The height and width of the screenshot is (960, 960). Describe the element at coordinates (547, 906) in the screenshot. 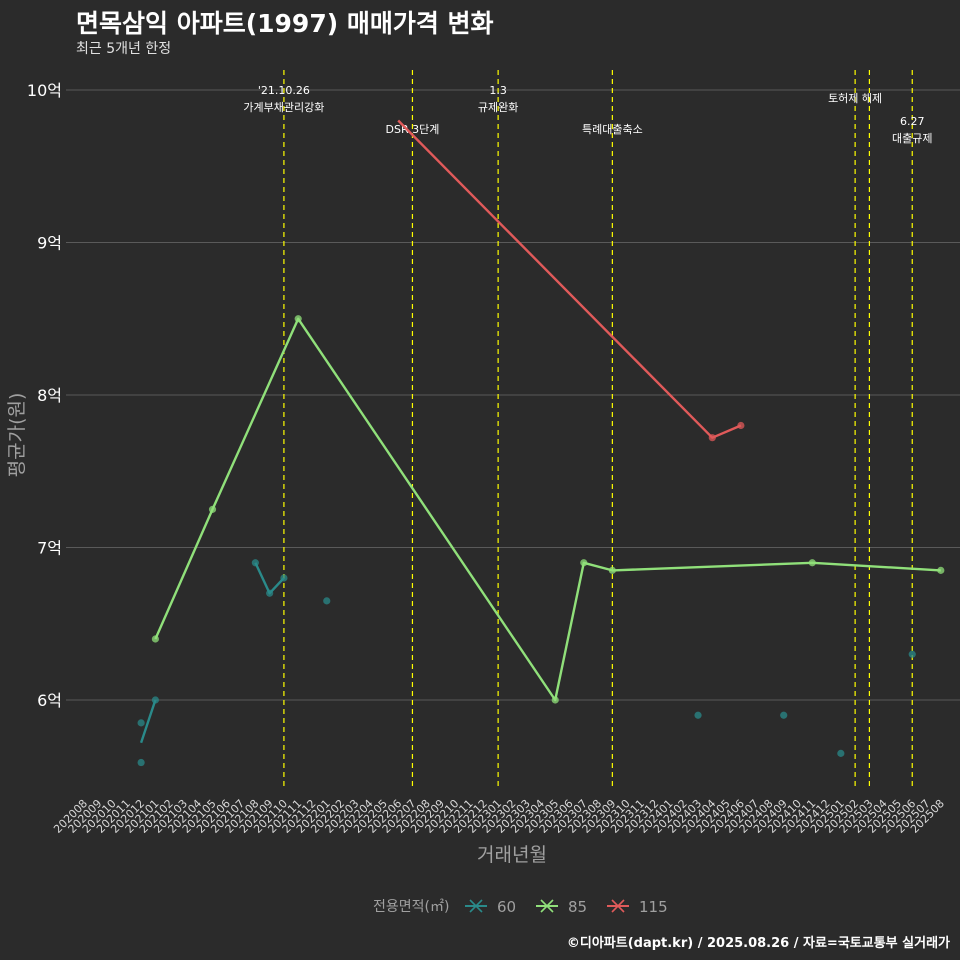

I see `legend-key-85-x2` at that location.